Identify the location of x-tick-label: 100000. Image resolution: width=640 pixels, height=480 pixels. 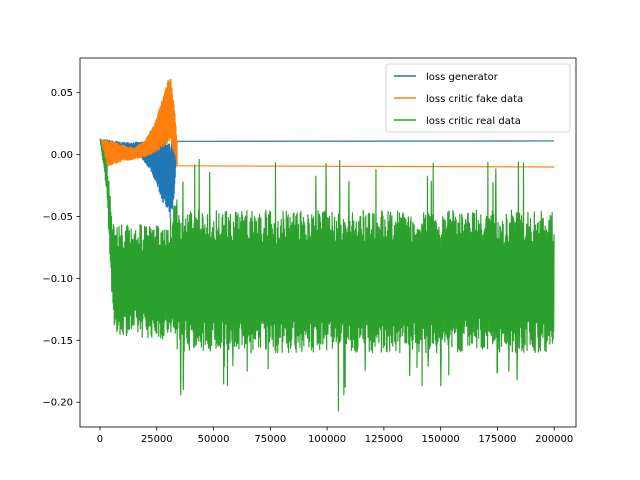
(327, 439).